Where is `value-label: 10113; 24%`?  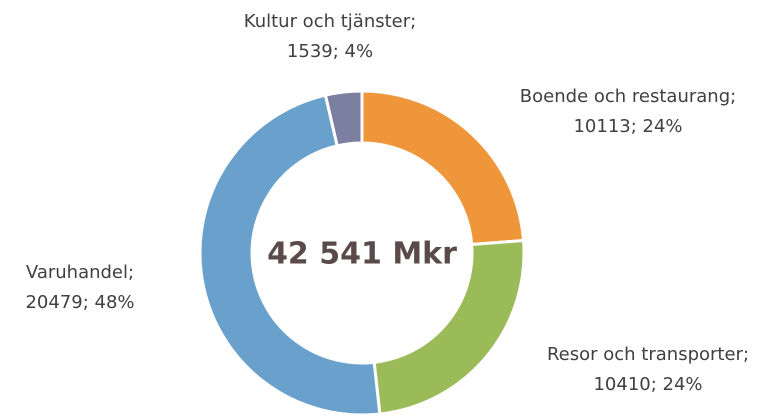 value-label: 10113; 24% is located at coordinates (627, 126).